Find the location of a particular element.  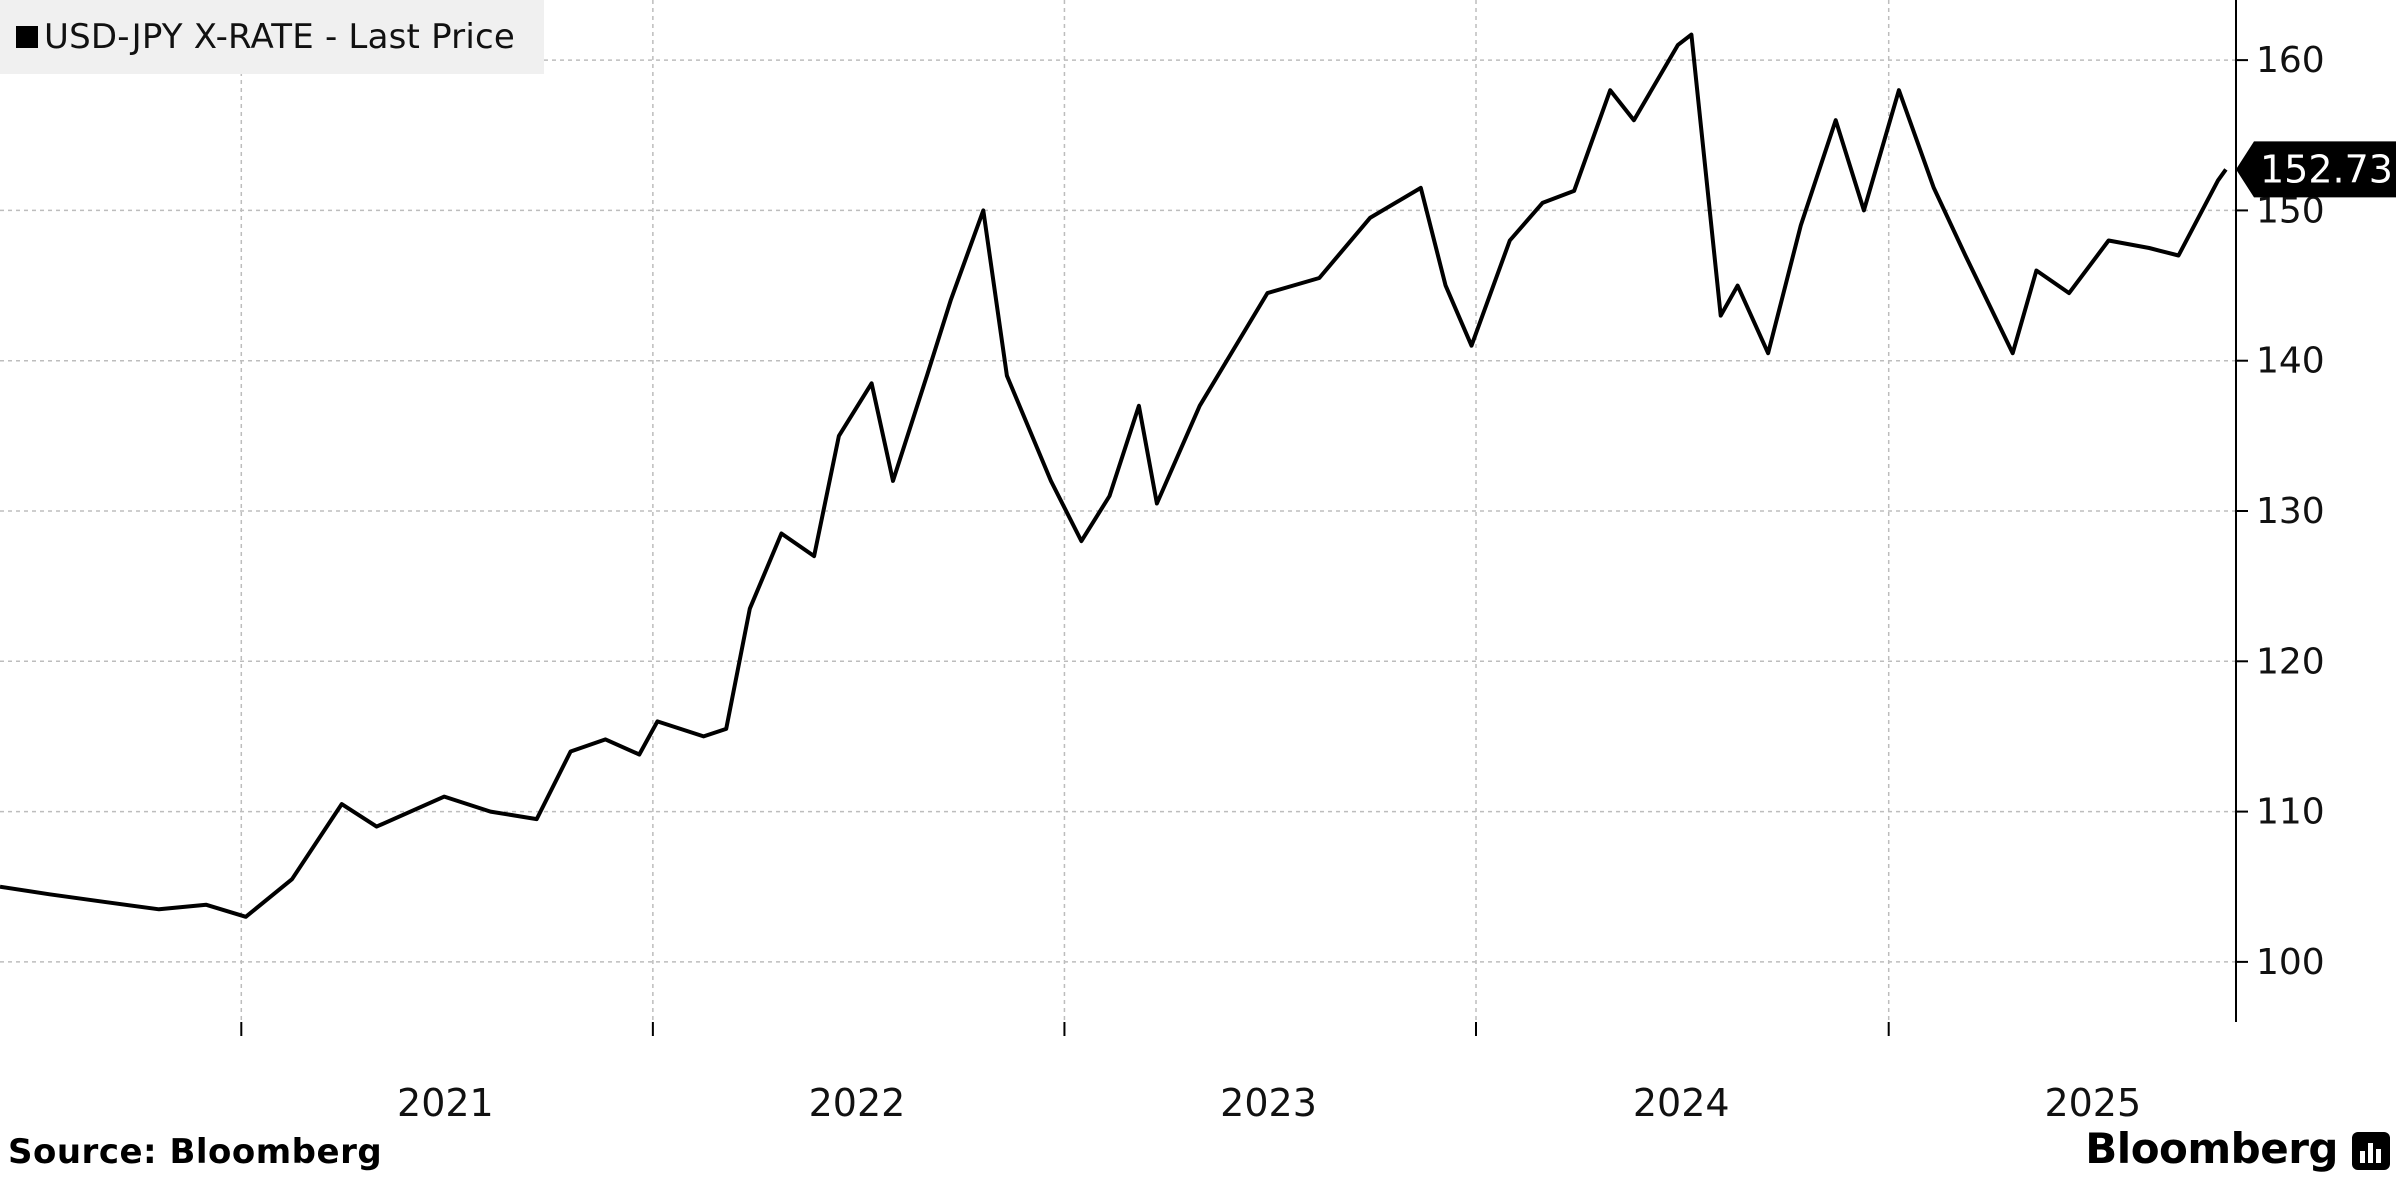

x-tick-label: 2023 is located at coordinates (1268, 1103).